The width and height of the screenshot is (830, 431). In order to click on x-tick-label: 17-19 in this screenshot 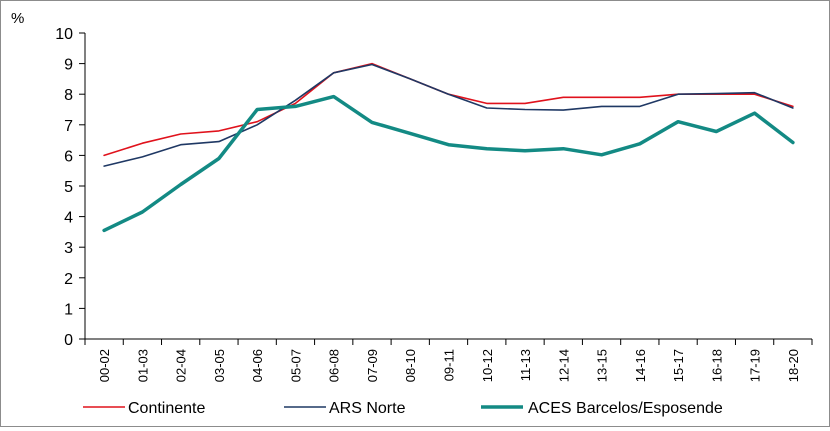, I will do `click(755, 365)`.